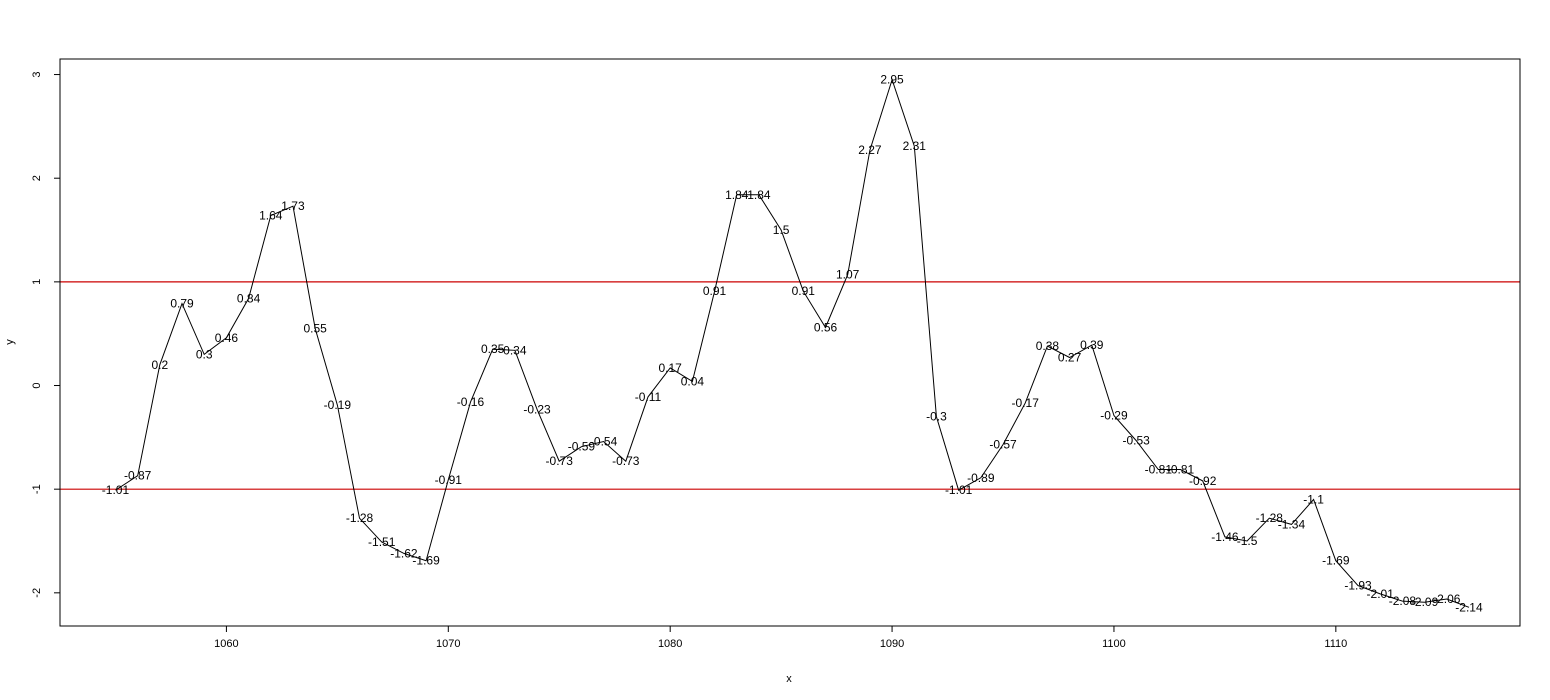 The width and height of the screenshot is (1550, 700). Describe the element at coordinates (537, 409) in the screenshot. I see `data-label: -0.23` at that location.